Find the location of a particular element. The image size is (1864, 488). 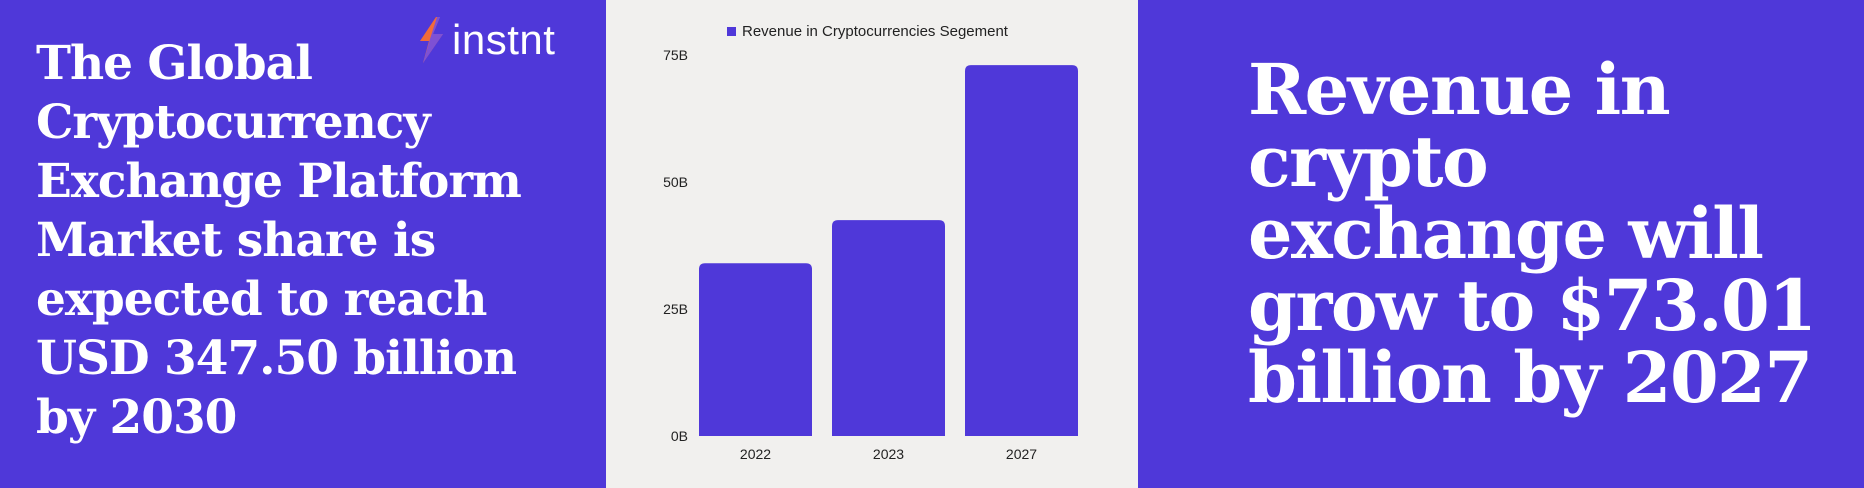

bar-2027 is located at coordinates (1021, 251).